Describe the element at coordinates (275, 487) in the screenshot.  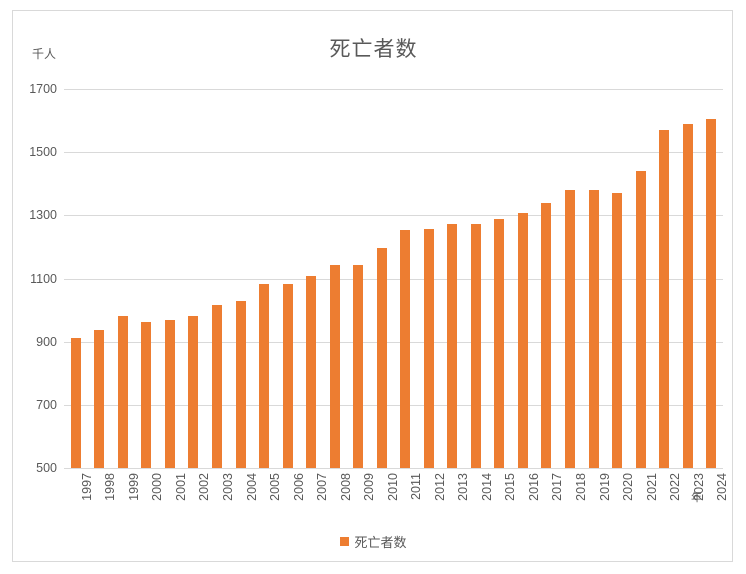
I see `x-axis-tick-label: 2005` at that location.